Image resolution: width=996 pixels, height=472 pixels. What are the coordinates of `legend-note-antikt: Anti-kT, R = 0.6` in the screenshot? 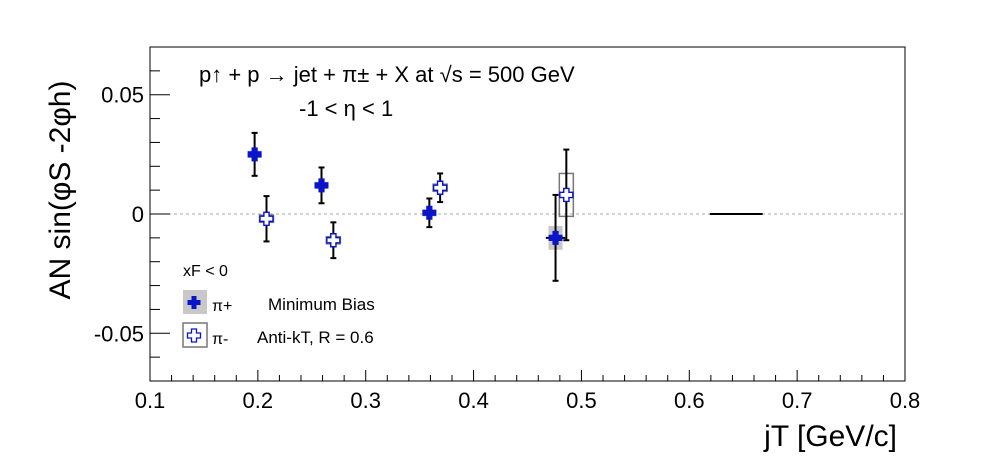 It's located at (315, 337).